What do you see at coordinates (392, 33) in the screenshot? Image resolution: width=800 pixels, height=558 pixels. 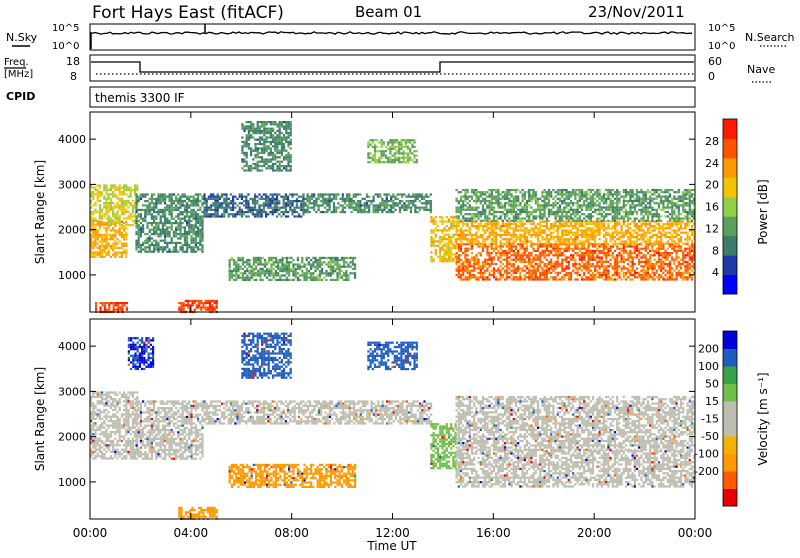 I see `noise-sky-series` at bounding box center [392, 33].